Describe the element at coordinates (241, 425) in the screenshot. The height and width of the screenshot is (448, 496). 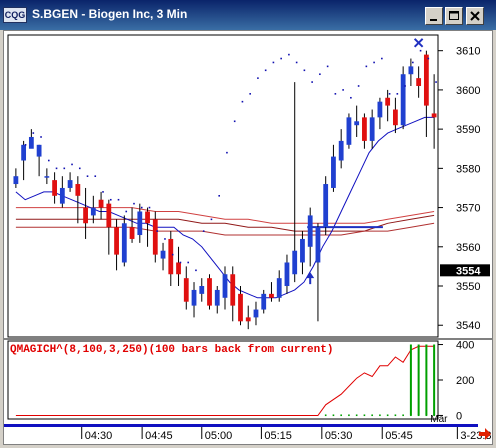
I see `time-axis-scrollbar` at that location.